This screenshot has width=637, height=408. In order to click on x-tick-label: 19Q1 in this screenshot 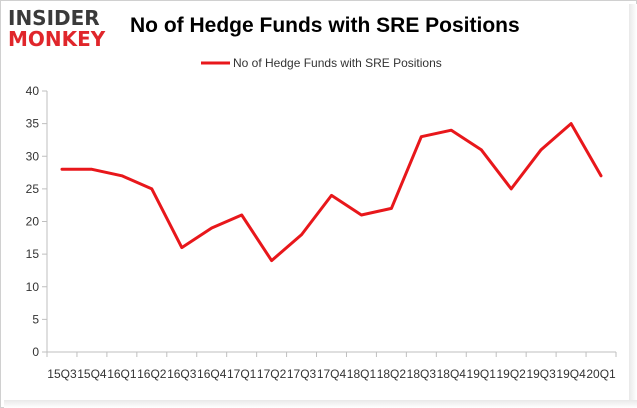, I will do `click(482, 374)`.